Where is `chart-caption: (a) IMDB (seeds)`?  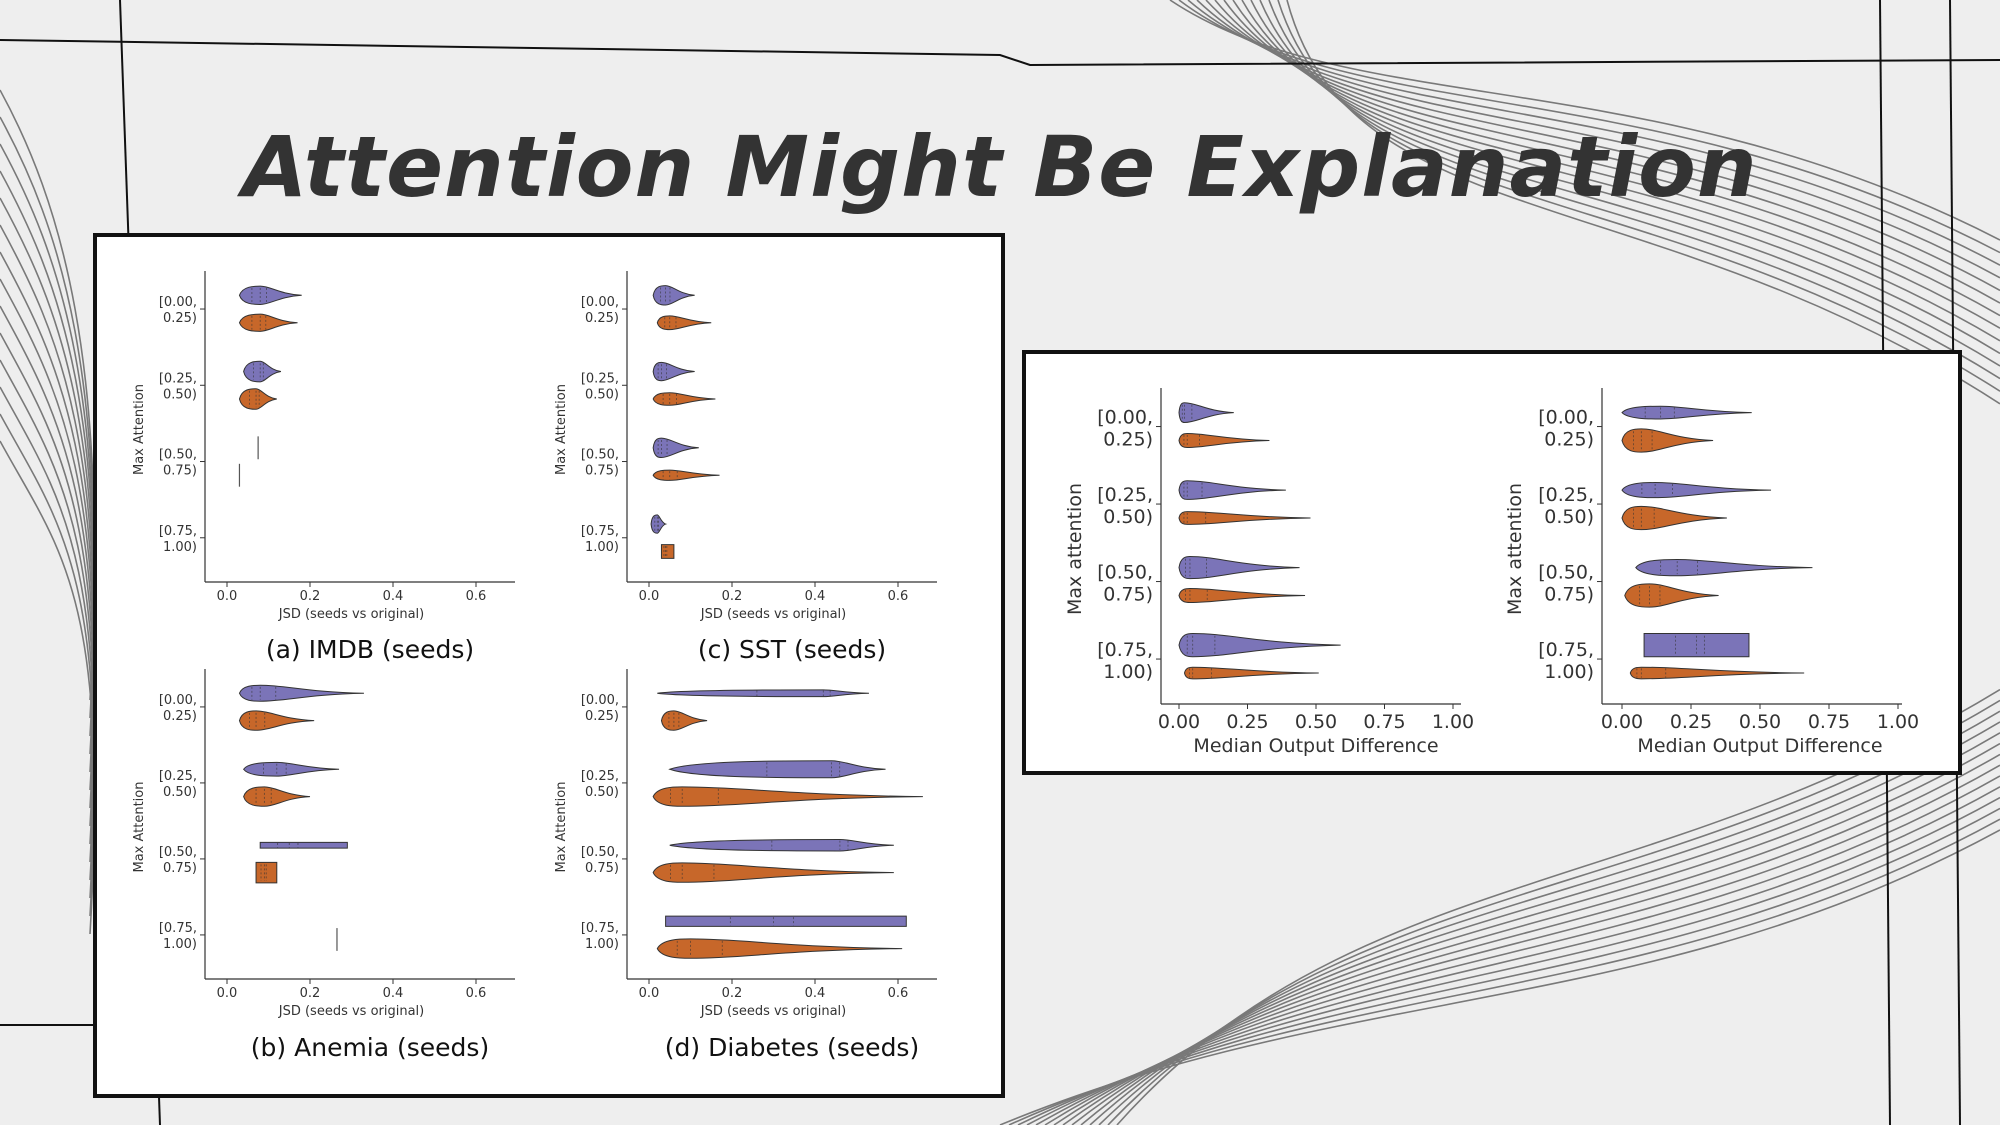
chart-caption: (a) IMDB (seeds) is located at coordinates (370, 649).